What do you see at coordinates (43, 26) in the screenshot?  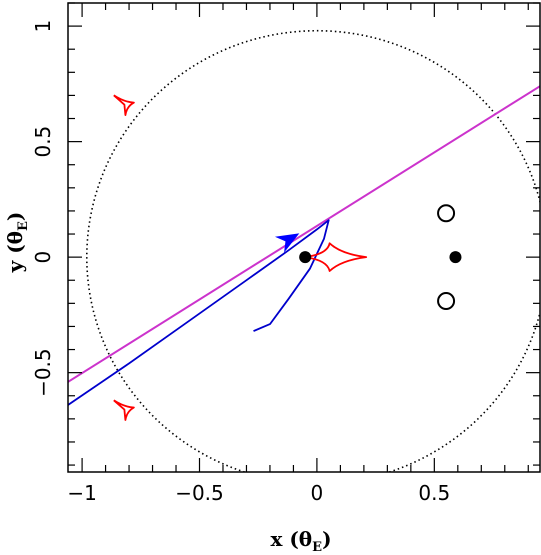 I see `y-tick-label: 1` at bounding box center [43, 26].